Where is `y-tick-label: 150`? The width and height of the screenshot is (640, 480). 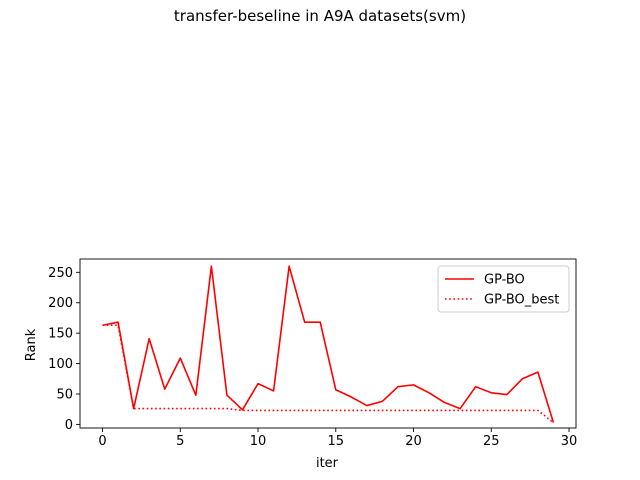 y-tick-label: 150 is located at coordinates (60, 334).